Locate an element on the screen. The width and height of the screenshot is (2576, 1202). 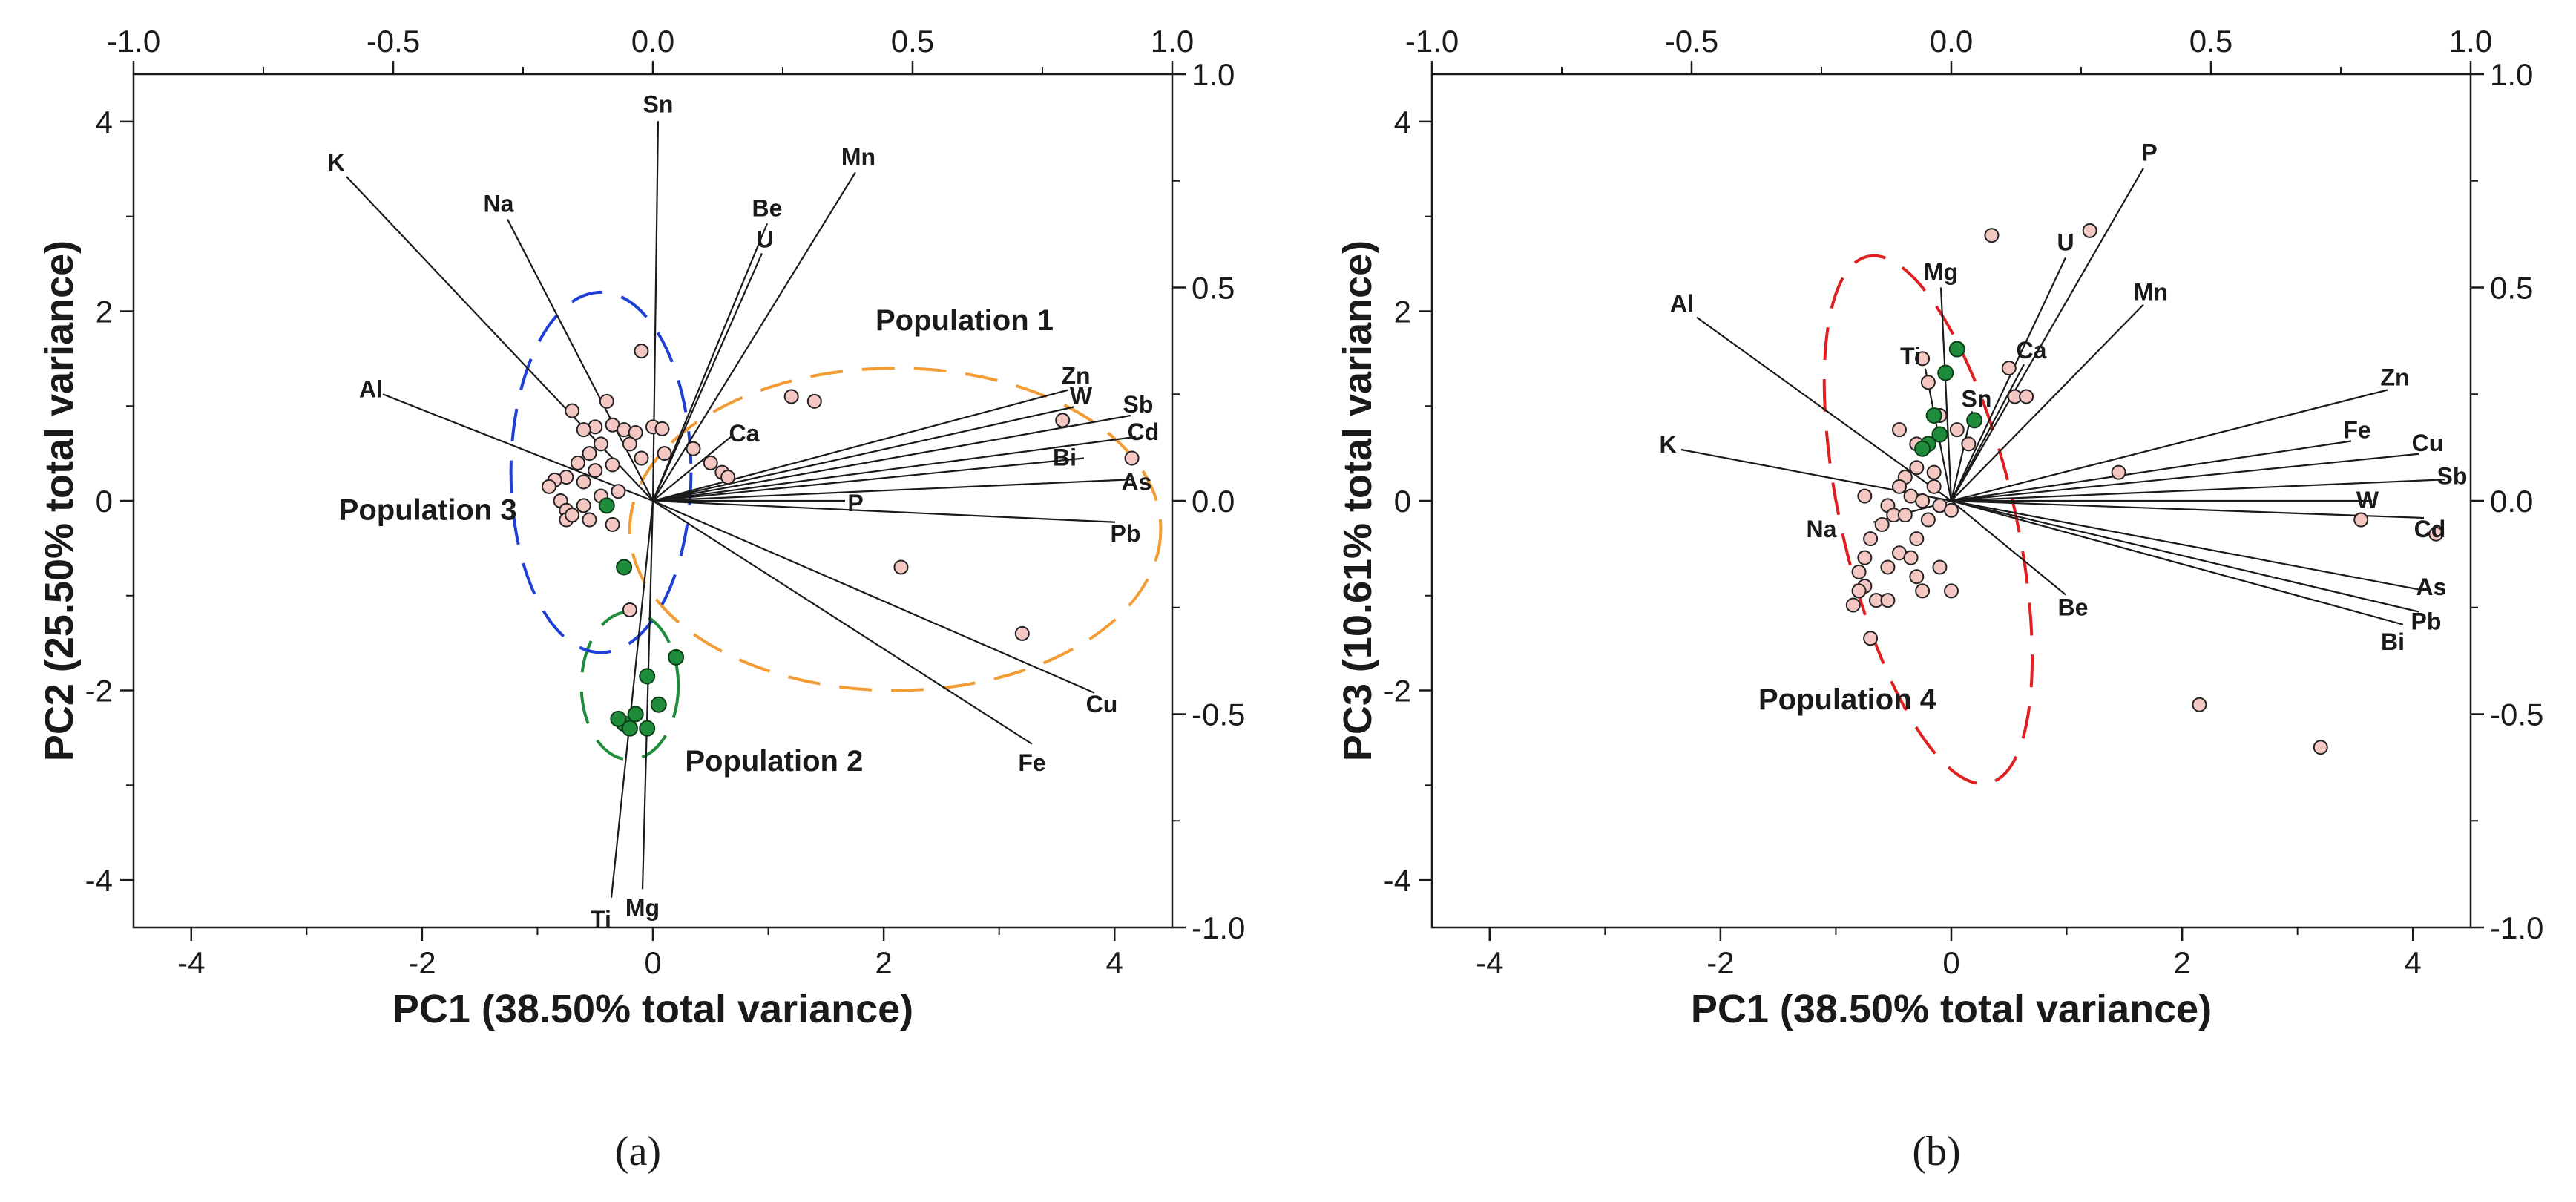
loading-label: Be is located at coordinates (2073, 607).